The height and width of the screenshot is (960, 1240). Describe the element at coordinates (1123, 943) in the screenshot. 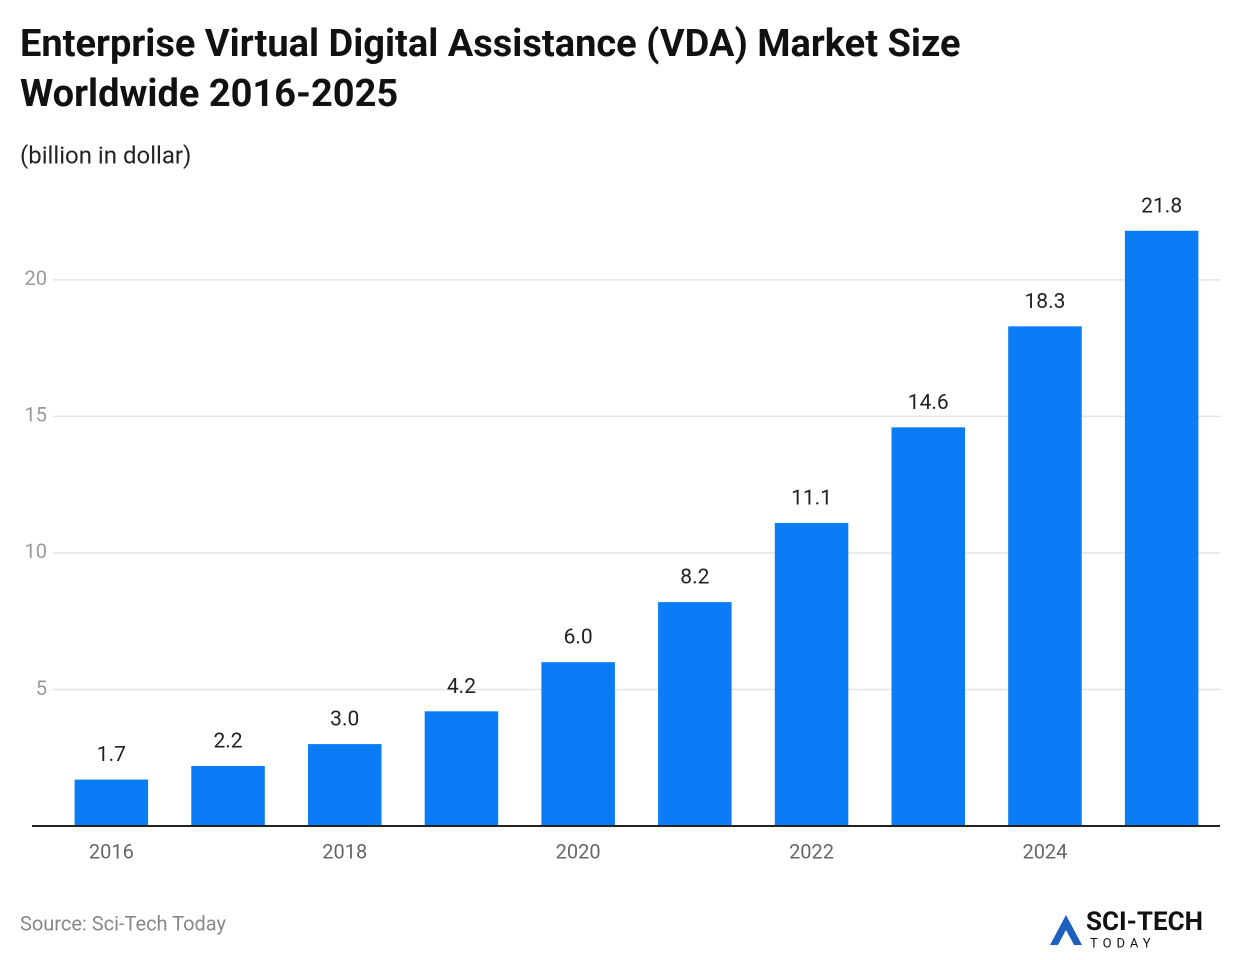

I see `logo-tagline: TODAY` at that location.